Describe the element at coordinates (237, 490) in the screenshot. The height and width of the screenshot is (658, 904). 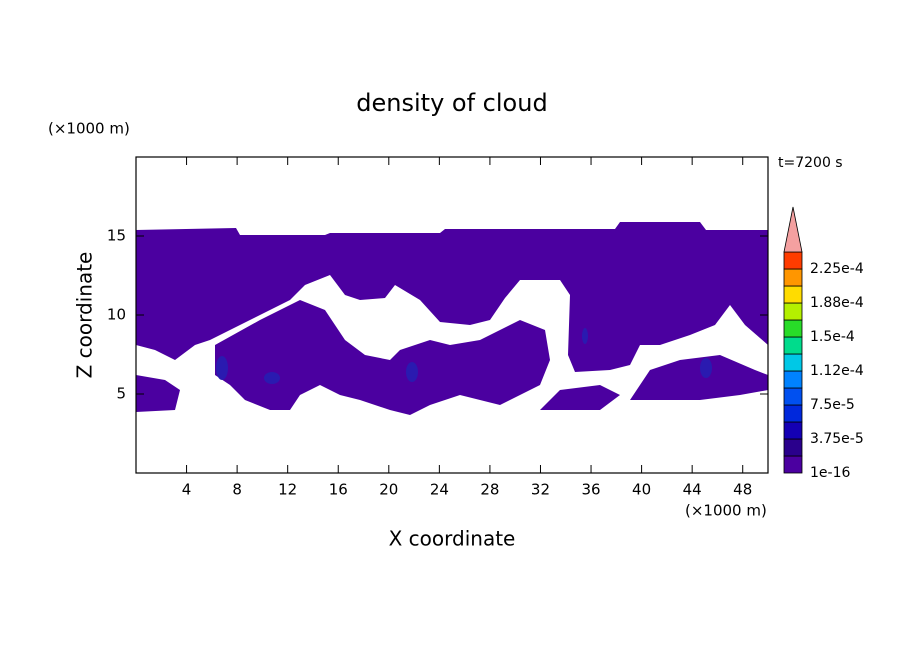
I see `x-tick-label: 8` at that location.